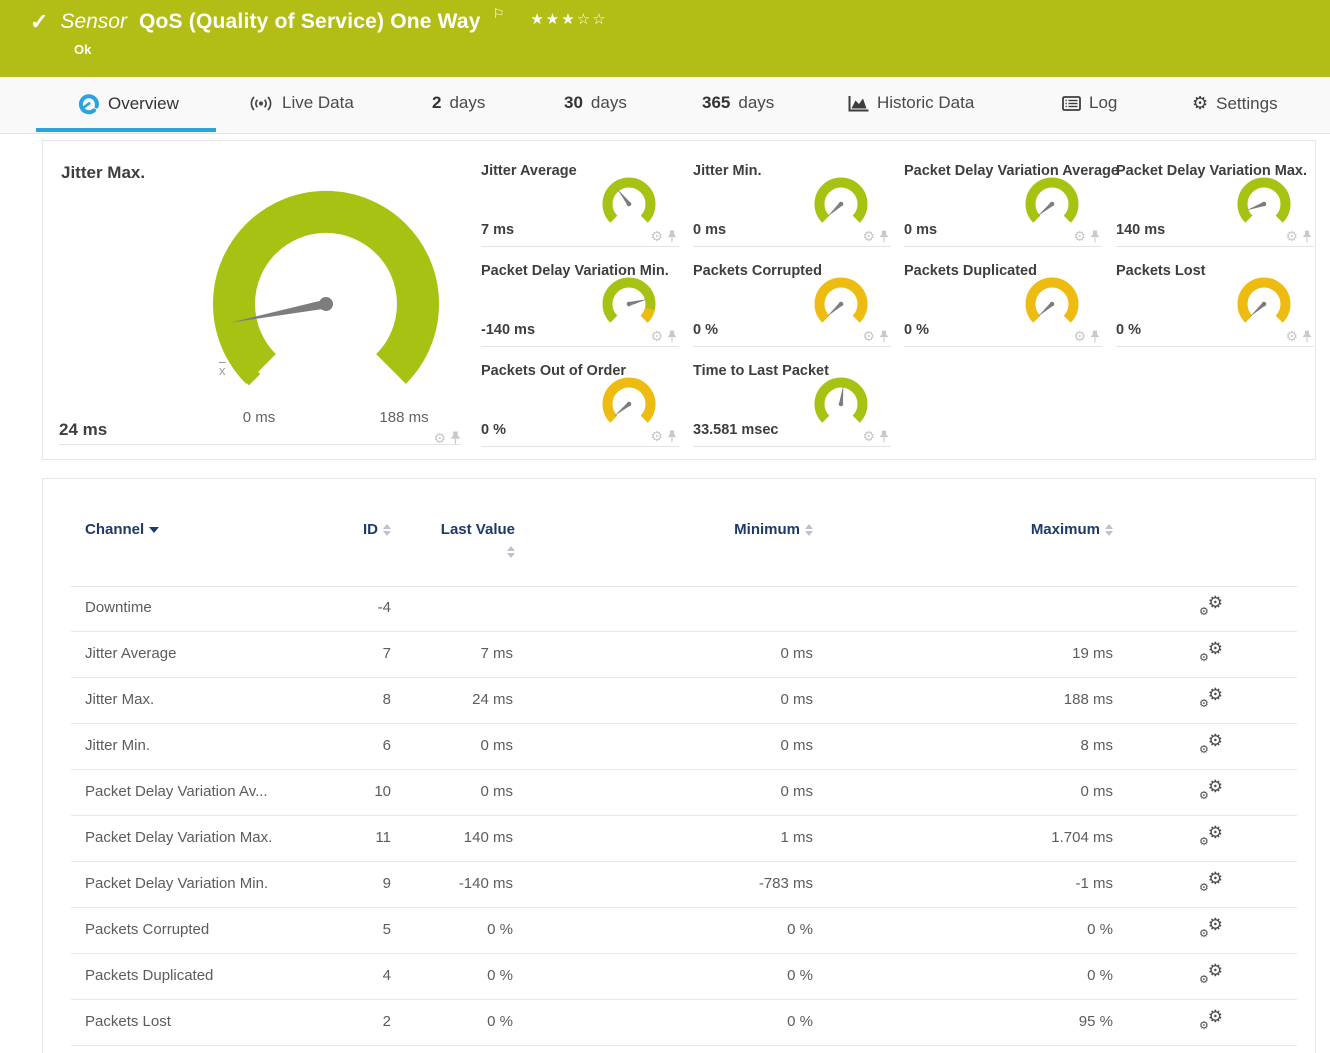  I want to click on tab-overview: Overview, so click(128, 104).